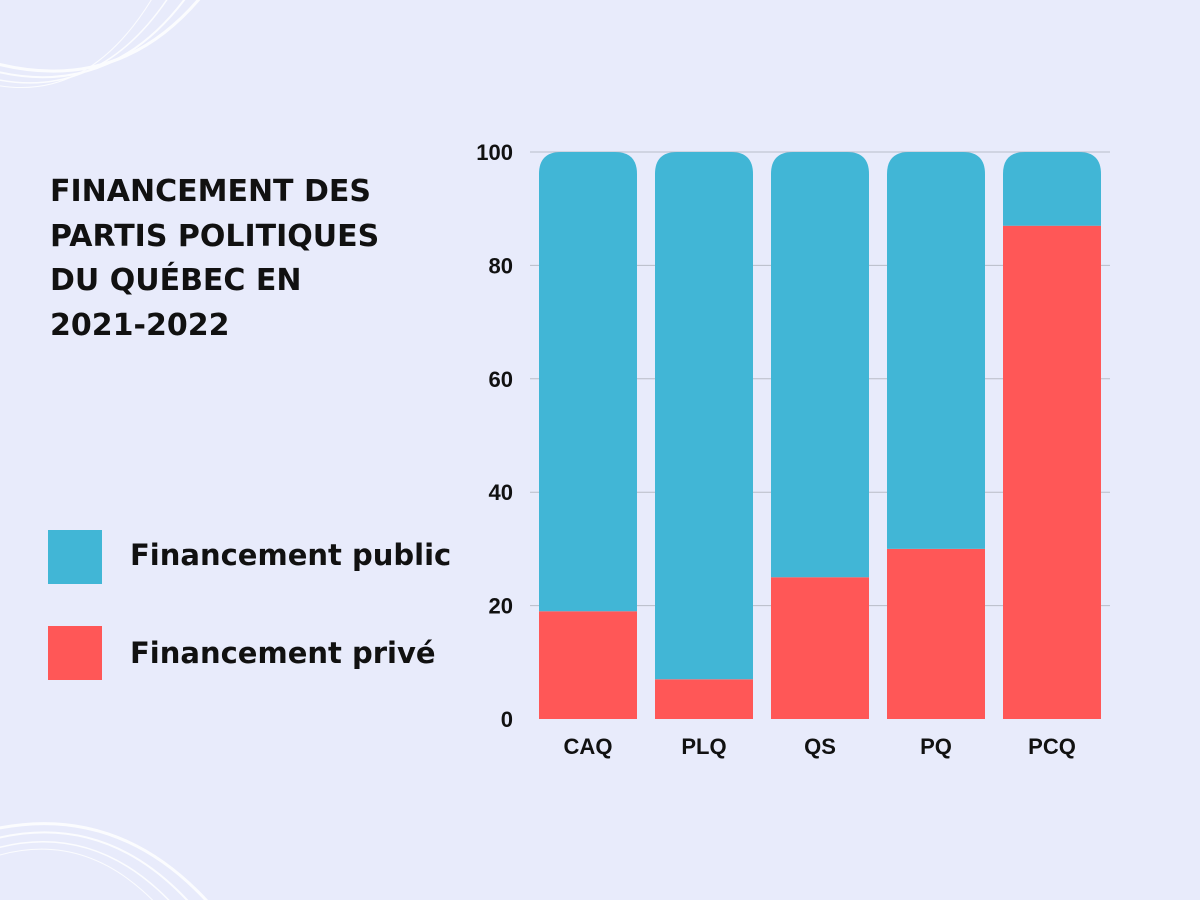  I want to click on bar-private-qs, so click(820, 648).